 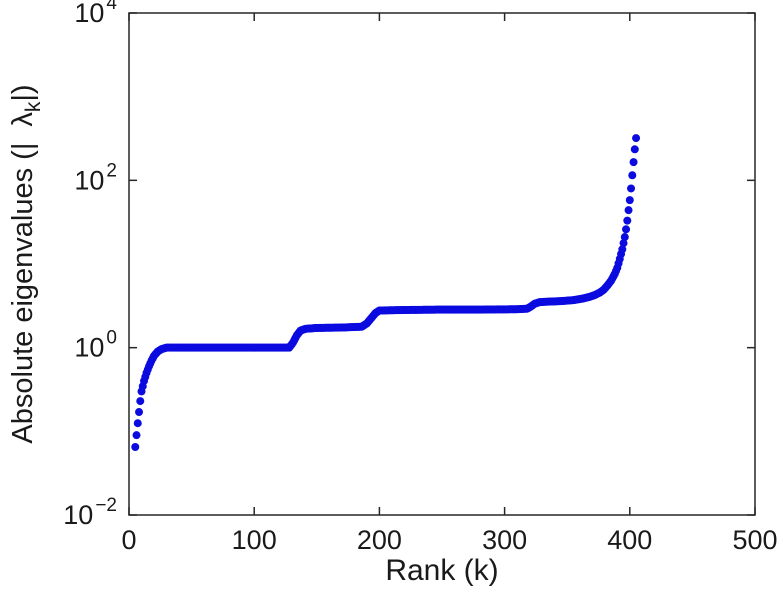 What do you see at coordinates (504, 540) in the screenshot?
I see `x-tick-label: 300` at bounding box center [504, 540].